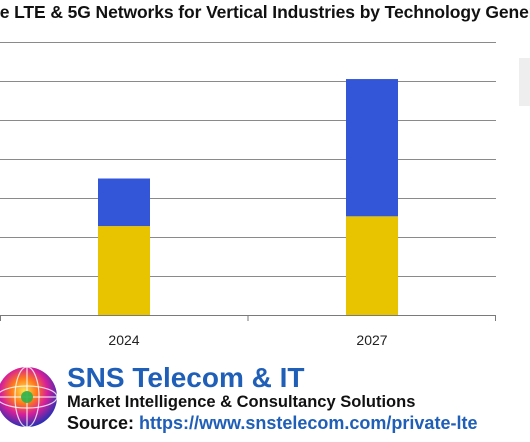  I want to click on source-label: Source:, so click(101, 423).